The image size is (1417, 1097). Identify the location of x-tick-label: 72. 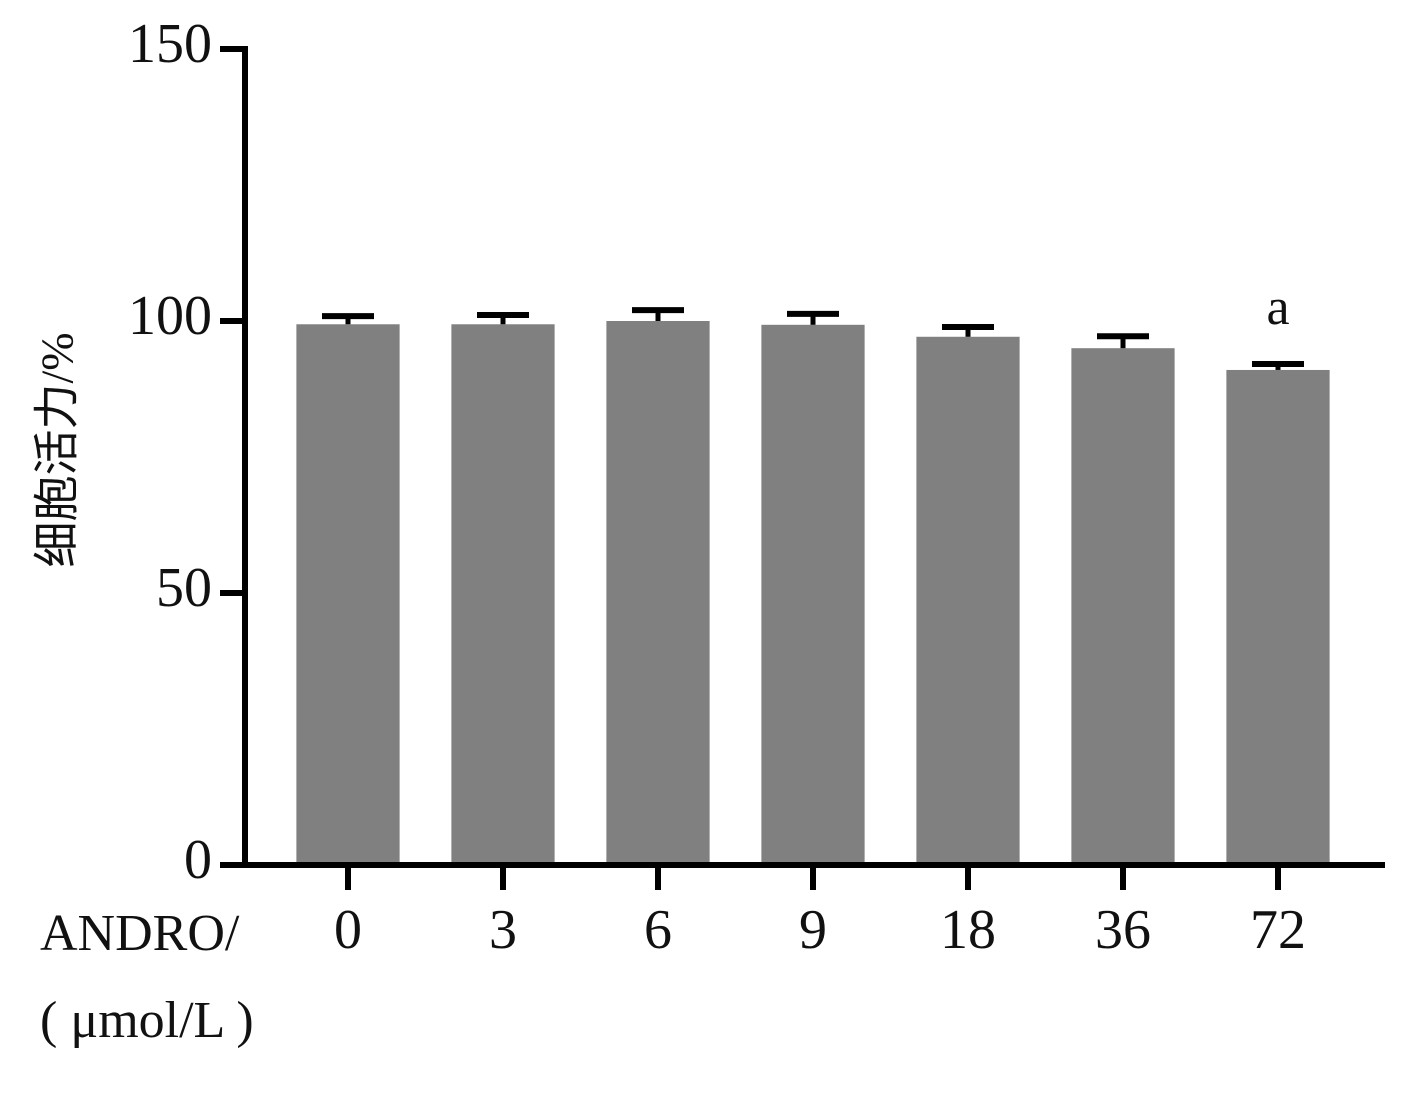
(1278, 930).